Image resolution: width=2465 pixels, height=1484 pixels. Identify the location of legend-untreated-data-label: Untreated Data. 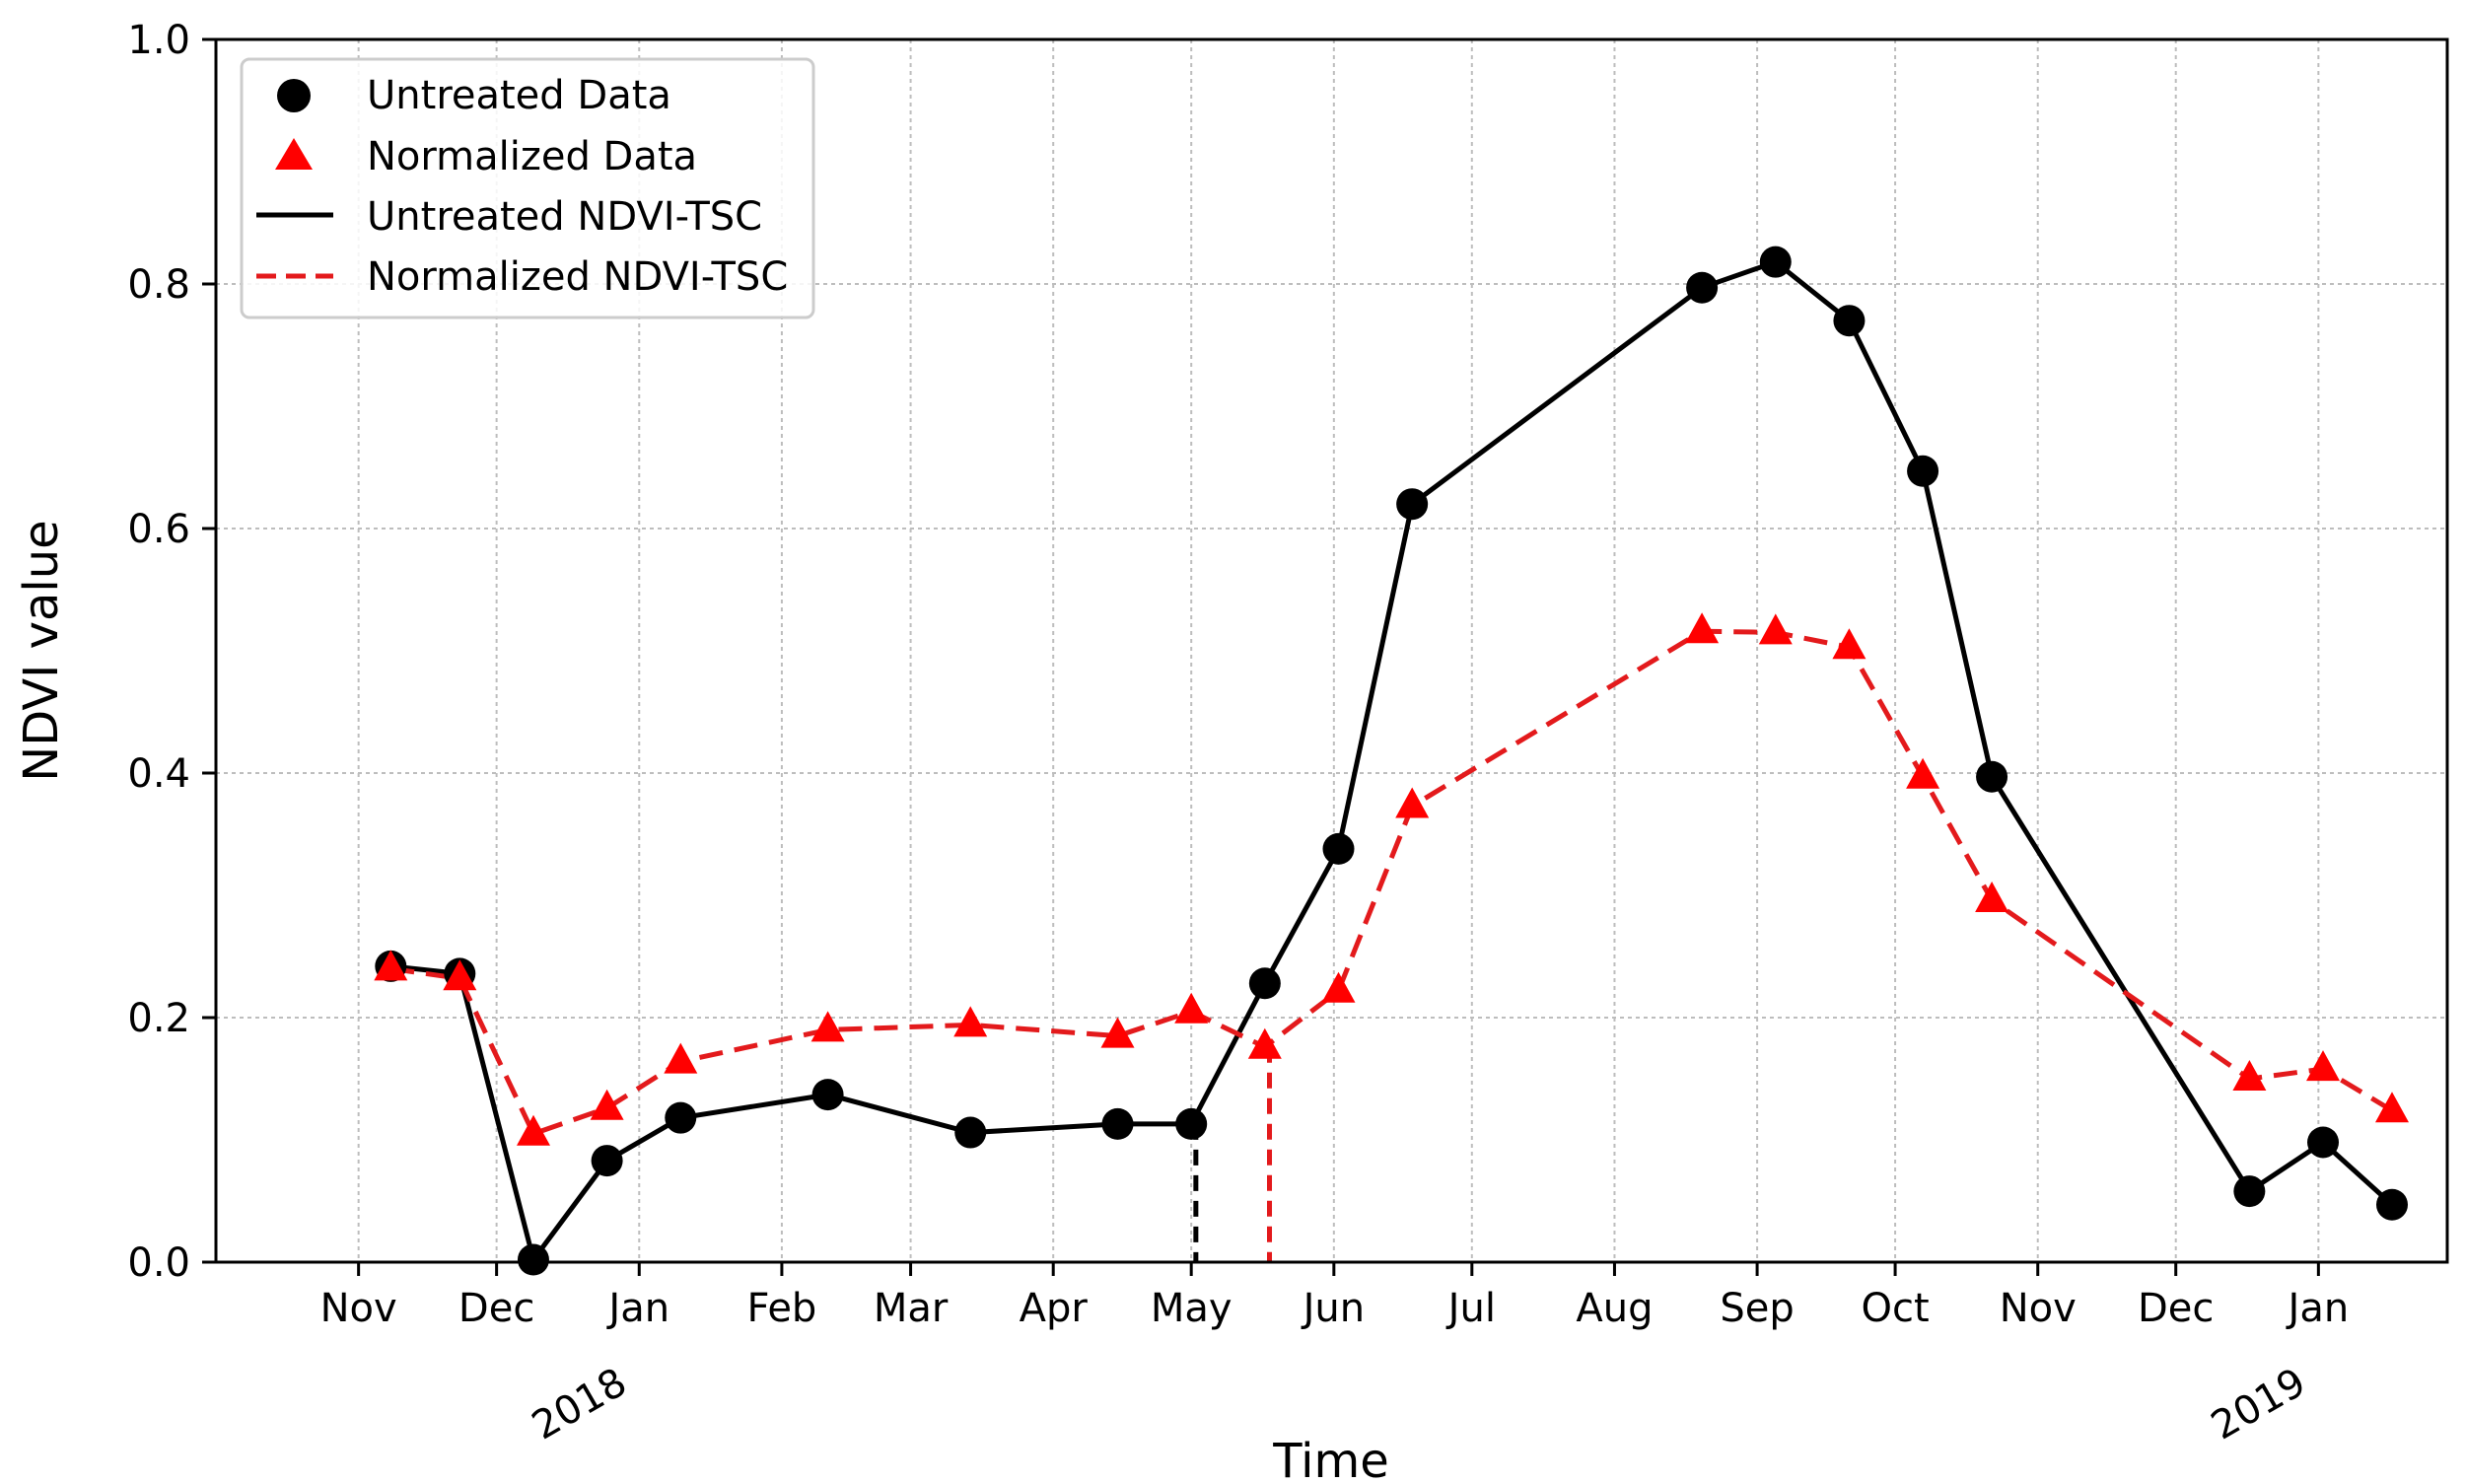
(519, 95).